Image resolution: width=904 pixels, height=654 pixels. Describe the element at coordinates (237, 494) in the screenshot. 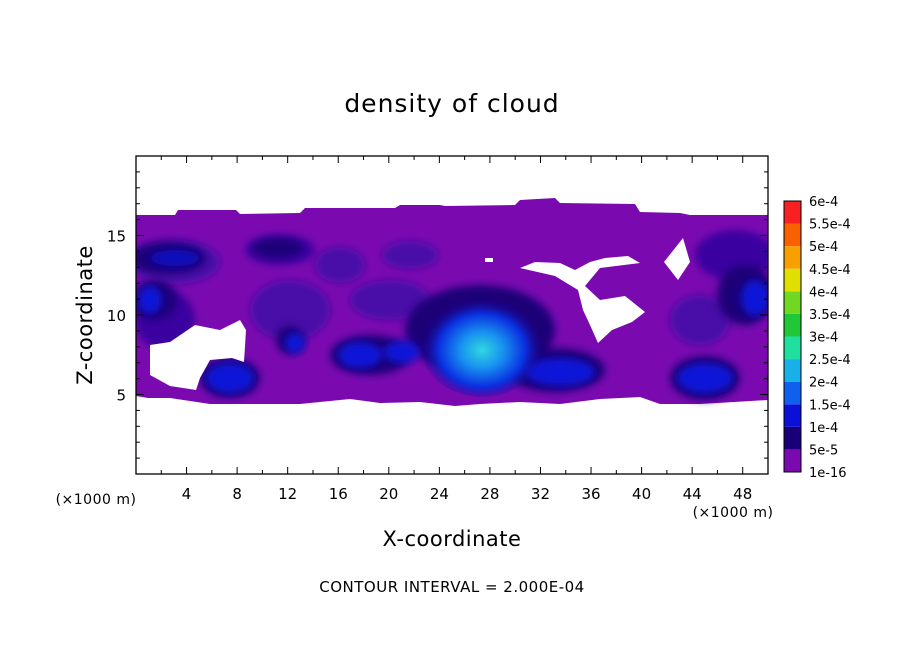

I see `x-tick-label: 8` at that location.